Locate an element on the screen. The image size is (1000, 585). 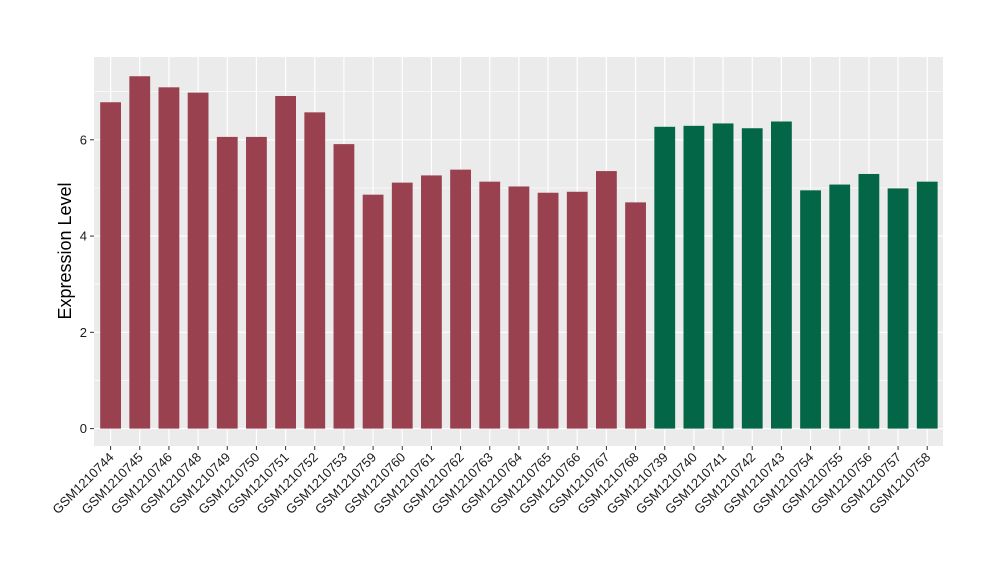
bar-GSM1210744 is located at coordinates (110, 265).